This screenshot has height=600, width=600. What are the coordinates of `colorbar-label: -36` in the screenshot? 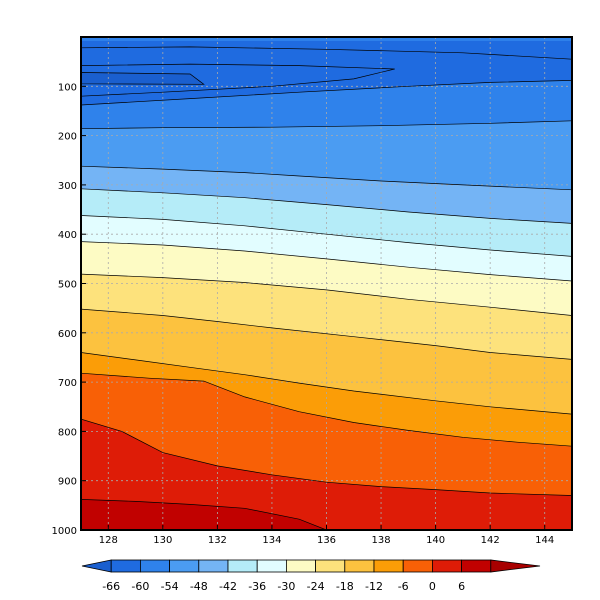 It's located at (257, 586).